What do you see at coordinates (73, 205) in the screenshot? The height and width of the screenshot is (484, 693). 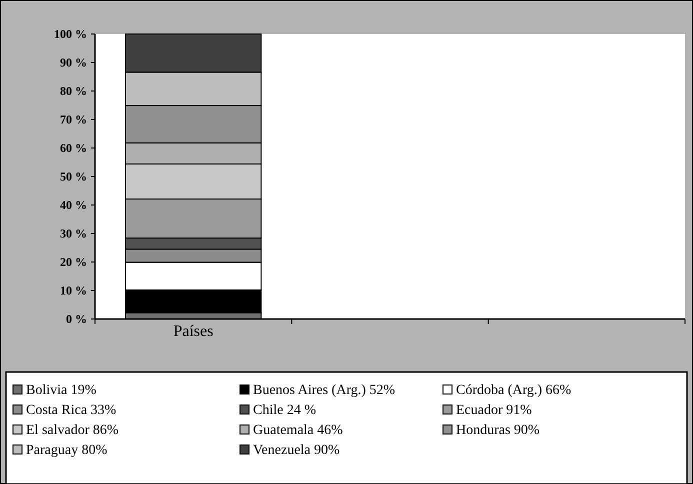 I see `y-tick-label: 40 %` at bounding box center [73, 205].